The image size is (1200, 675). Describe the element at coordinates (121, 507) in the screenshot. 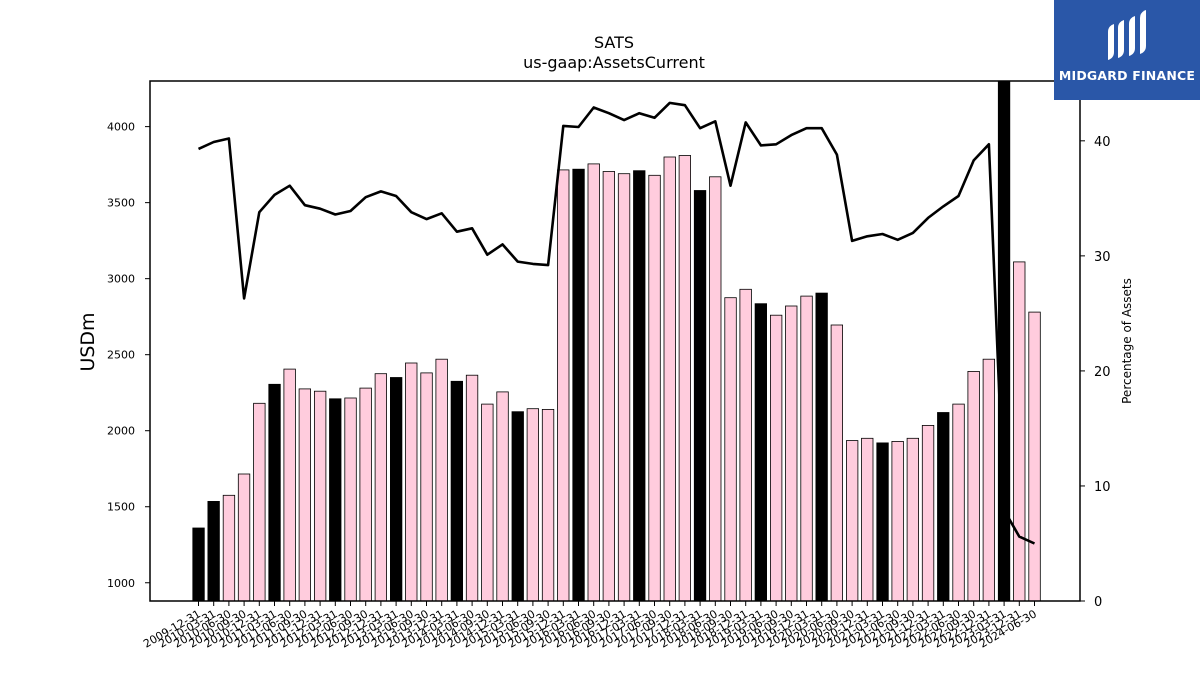

I see `y-tick-label: 1500` at that location.